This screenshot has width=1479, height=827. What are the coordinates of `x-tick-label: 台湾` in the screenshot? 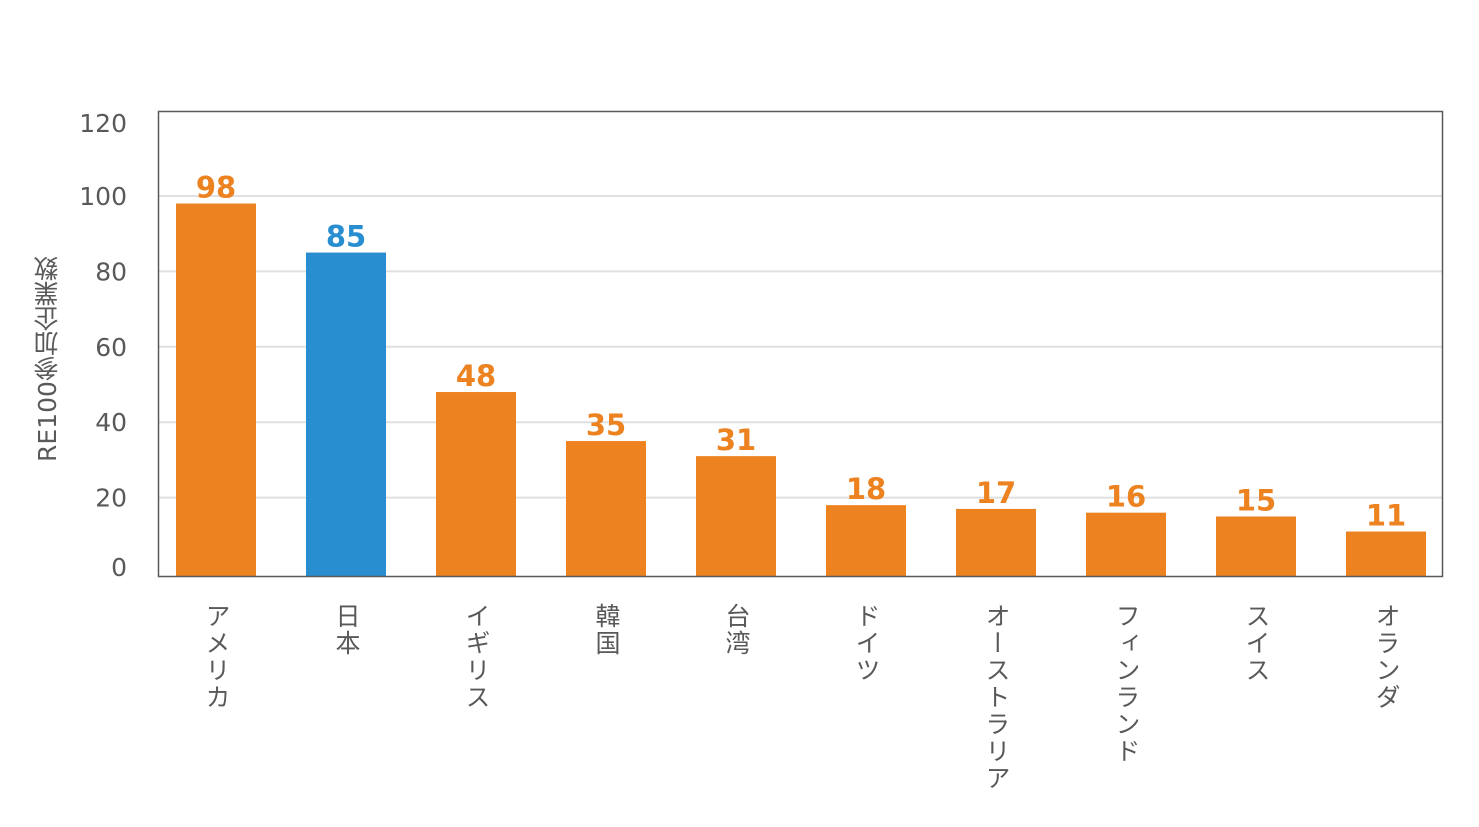 It's located at (736, 630).